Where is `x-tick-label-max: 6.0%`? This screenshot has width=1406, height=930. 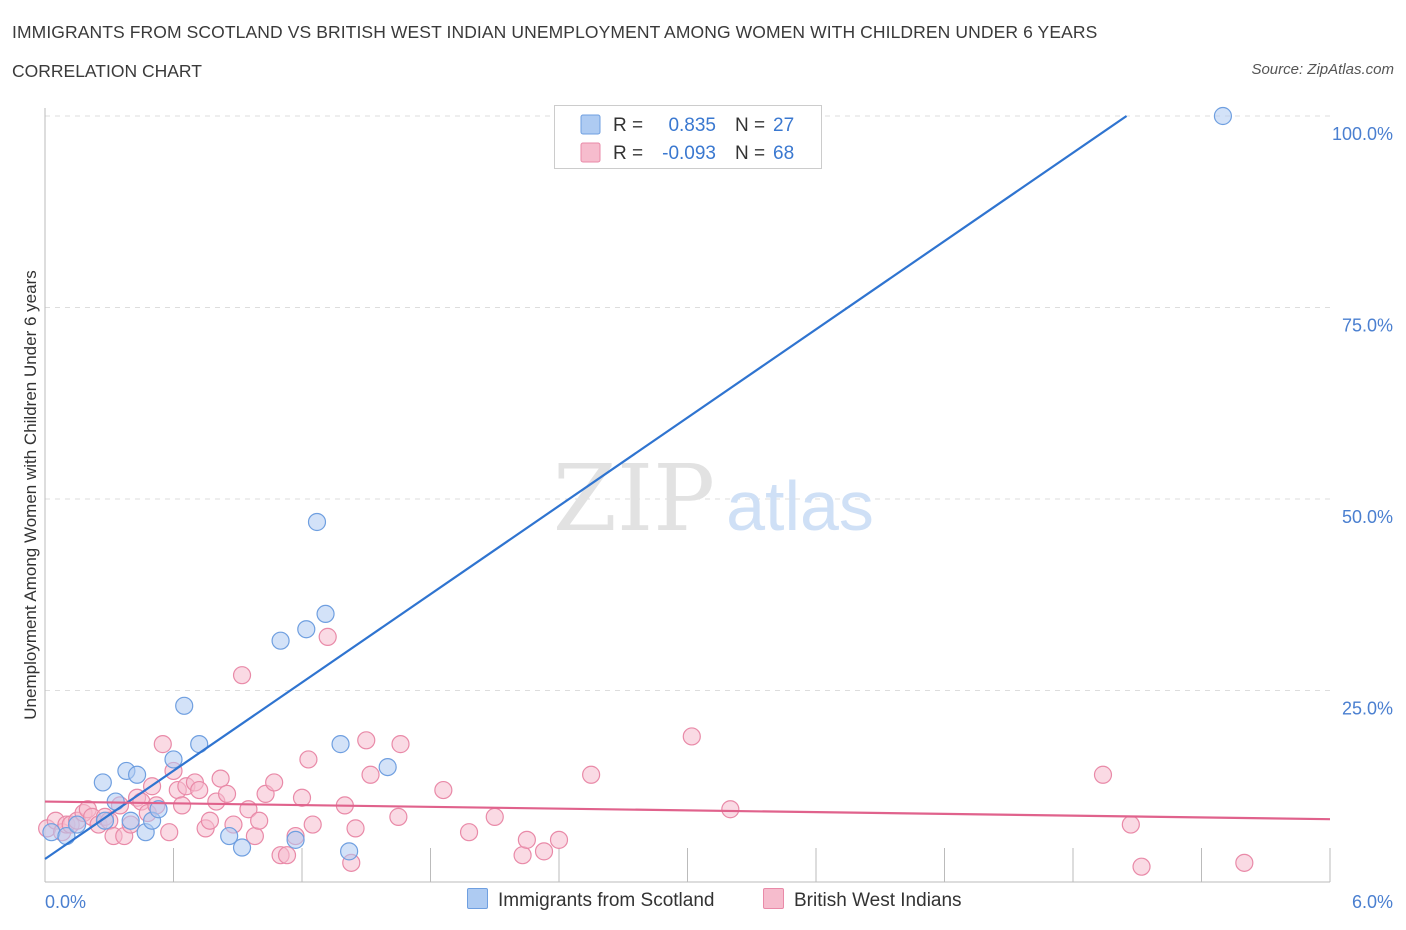
x-tick-label-max: 6.0% is located at coordinates (1372, 902).